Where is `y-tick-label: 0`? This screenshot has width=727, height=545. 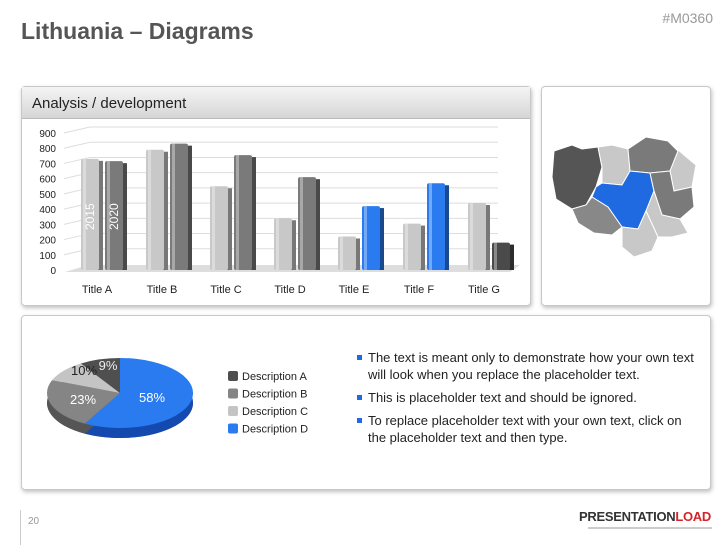
y-tick-label: 0 is located at coordinates (53, 271).